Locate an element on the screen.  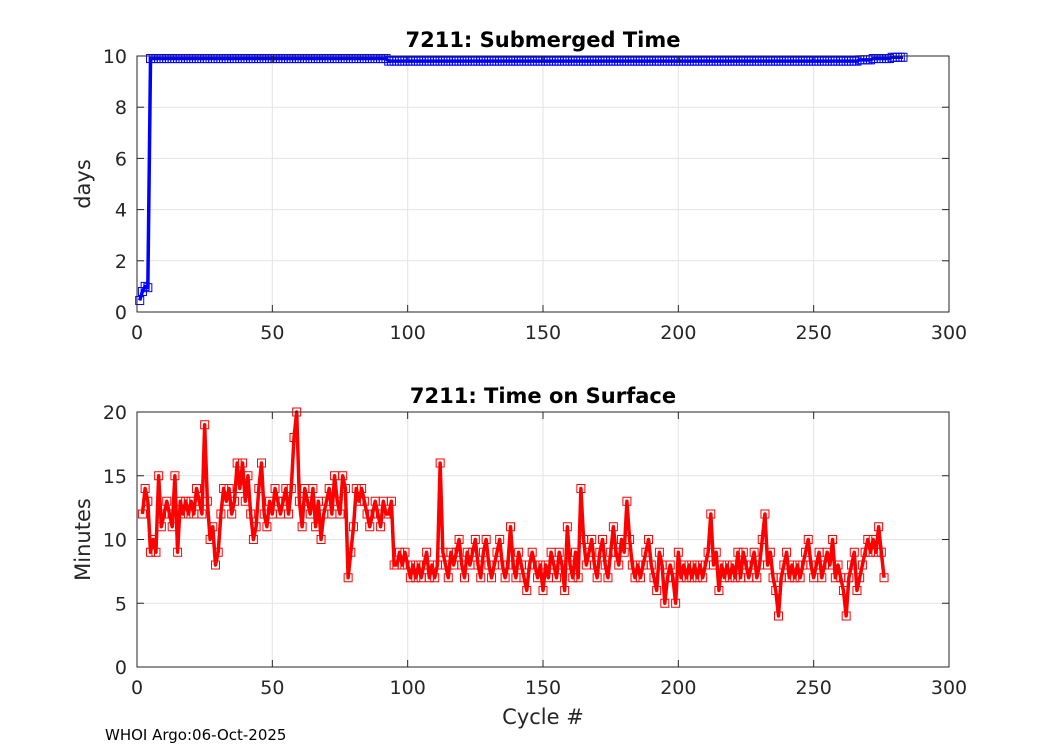
submerged-x-tick-label: 100 is located at coordinates (408, 333).